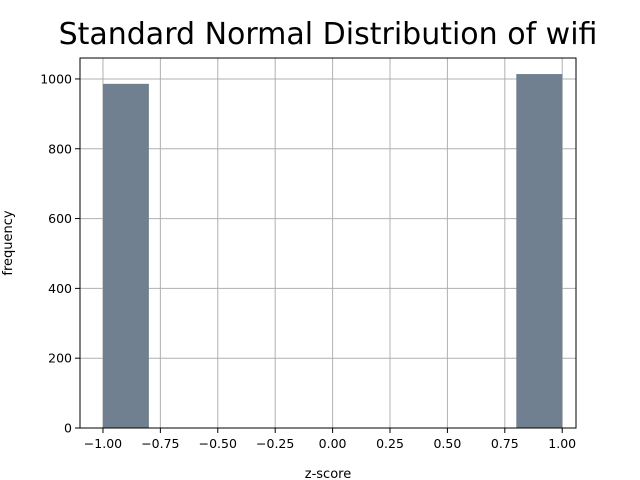  What do you see at coordinates (60, 253) in the screenshot?
I see `y-axis-ticks: 0 200 400 600 800 1000` at bounding box center [60, 253].